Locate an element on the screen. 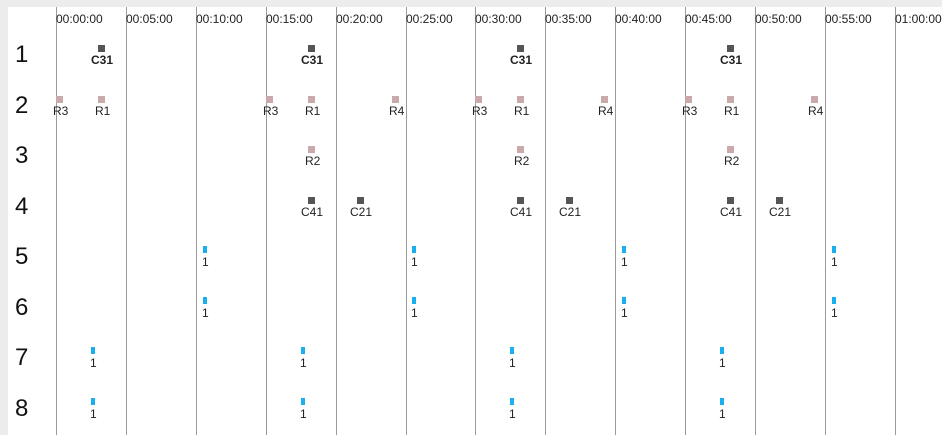 Image resolution: width=942 pixels, height=435 pixels. time-tick-label: 00:50:00 is located at coordinates (778, 19).